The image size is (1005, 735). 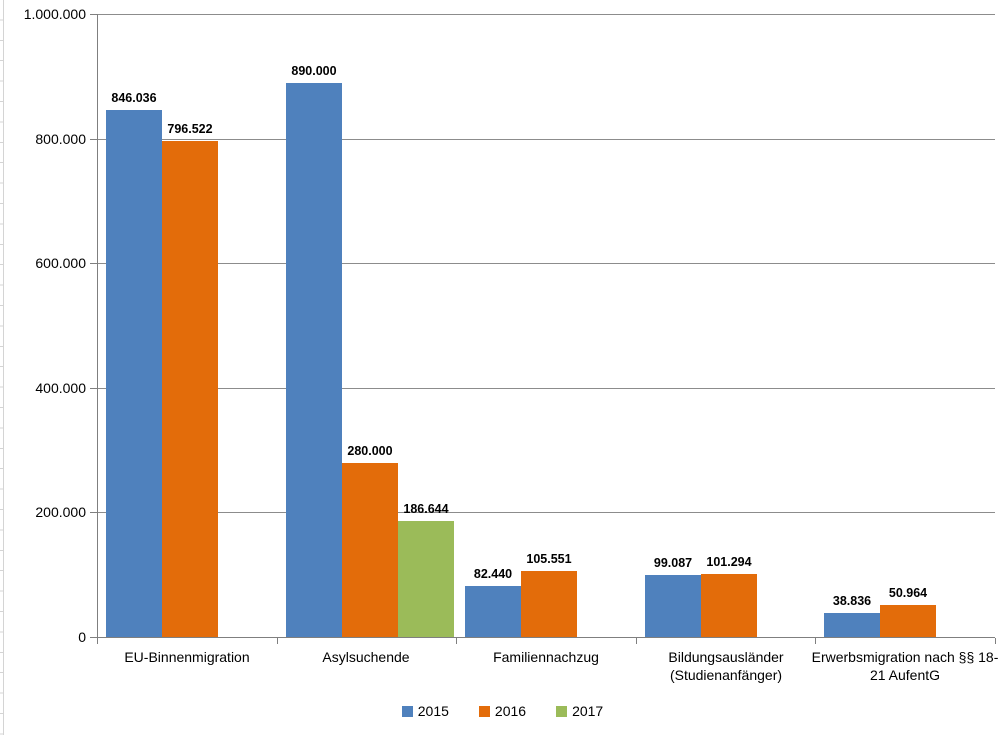 What do you see at coordinates (314, 71) in the screenshot?
I see `bar-value-label: 890.000` at bounding box center [314, 71].